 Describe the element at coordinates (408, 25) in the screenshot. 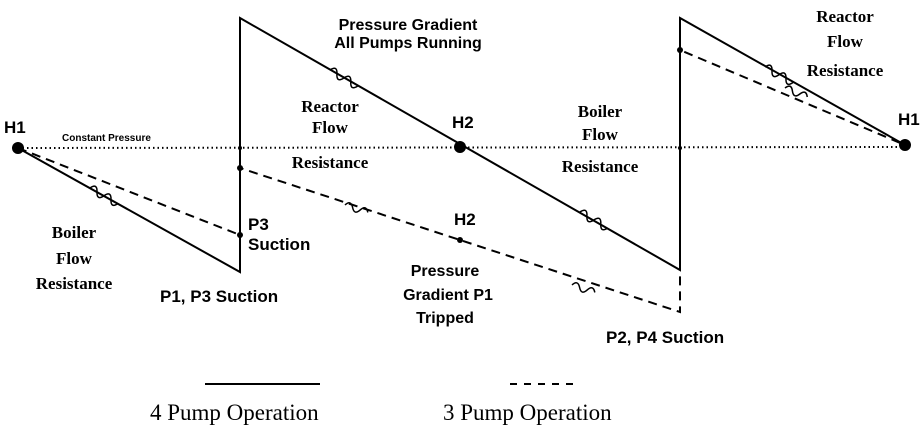

I see `annotation: Pressure Gradient` at that location.